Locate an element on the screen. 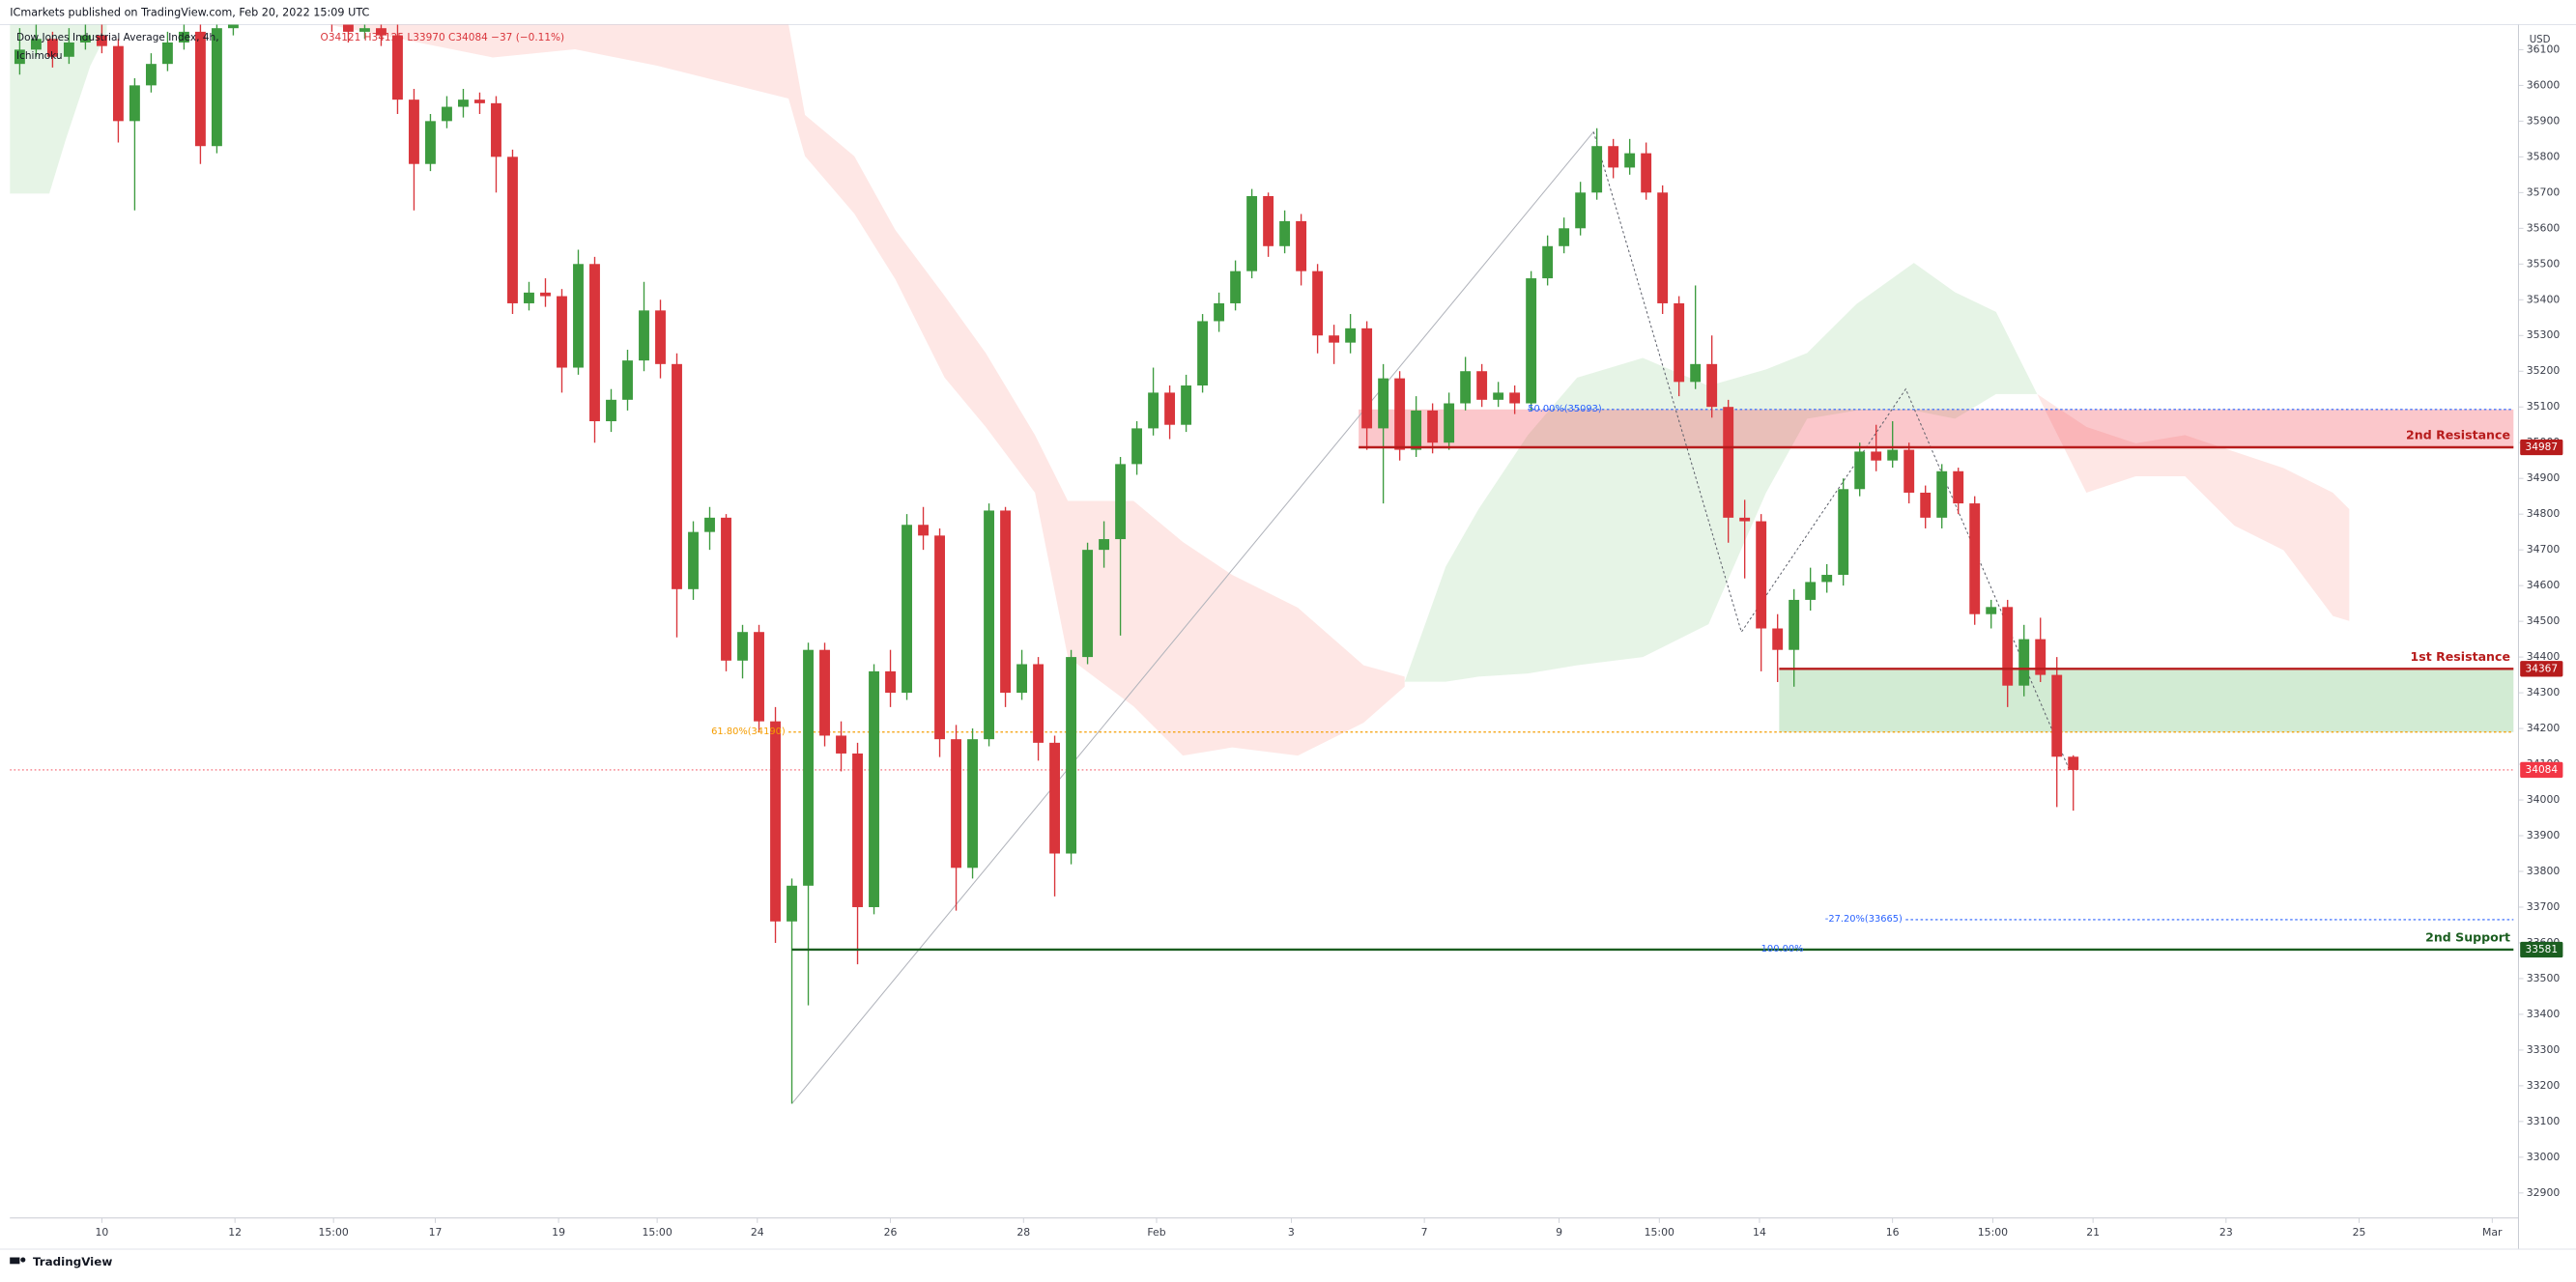 The width and height of the screenshot is (2576, 1282). y-tick-label: 35900 is located at coordinates (2544, 121).